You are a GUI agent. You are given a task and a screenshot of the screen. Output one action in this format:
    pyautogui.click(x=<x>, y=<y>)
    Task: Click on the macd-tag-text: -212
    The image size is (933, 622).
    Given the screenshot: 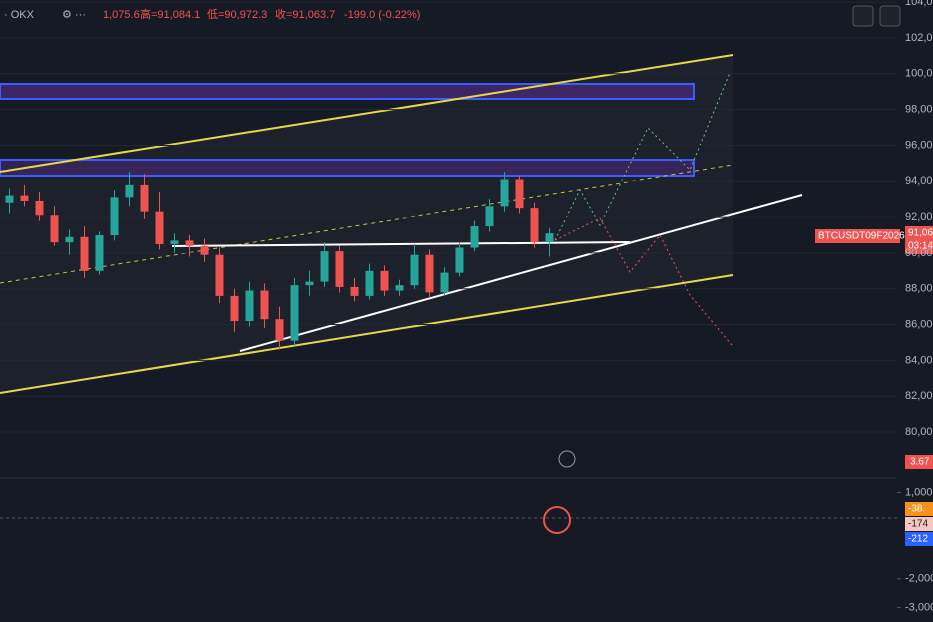 What is the action you would take?
    pyautogui.click(x=918, y=539)
    